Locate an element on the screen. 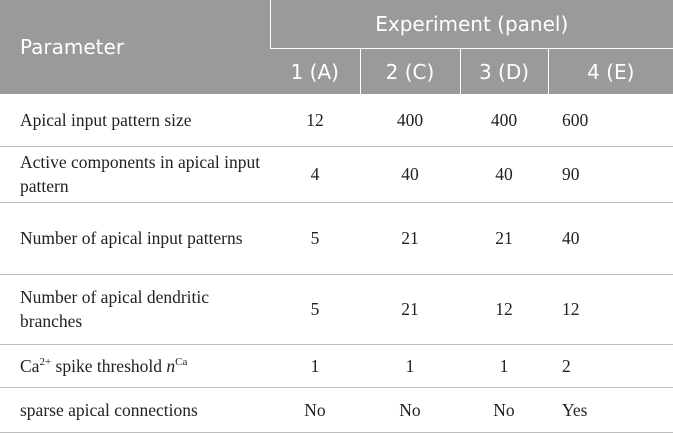 This screenshot has width=673, height=433. header-column: 4 (E) is located at coordinates (610, 71).